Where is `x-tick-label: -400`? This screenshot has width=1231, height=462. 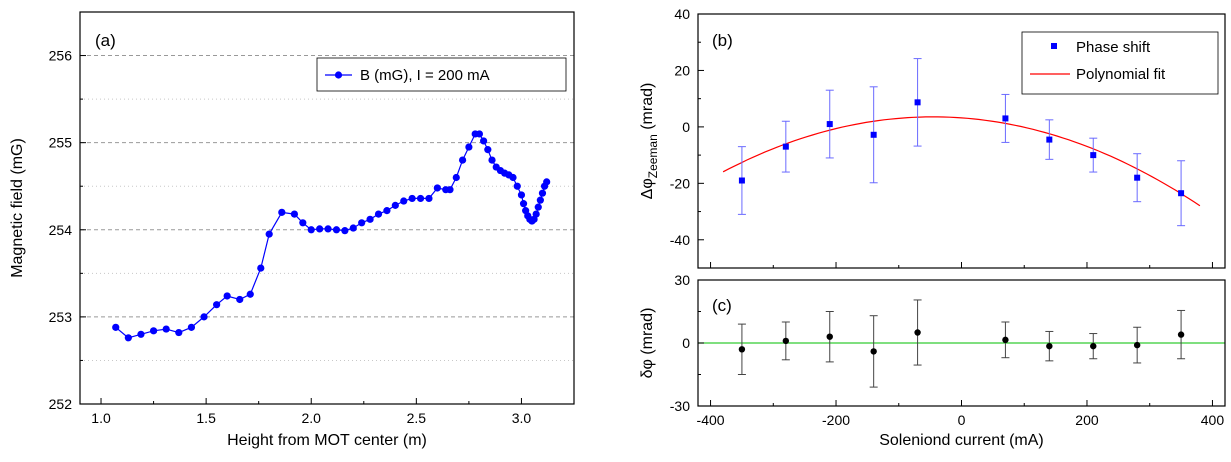
x-tick-label: -400 is located at coordinates (711, 420).